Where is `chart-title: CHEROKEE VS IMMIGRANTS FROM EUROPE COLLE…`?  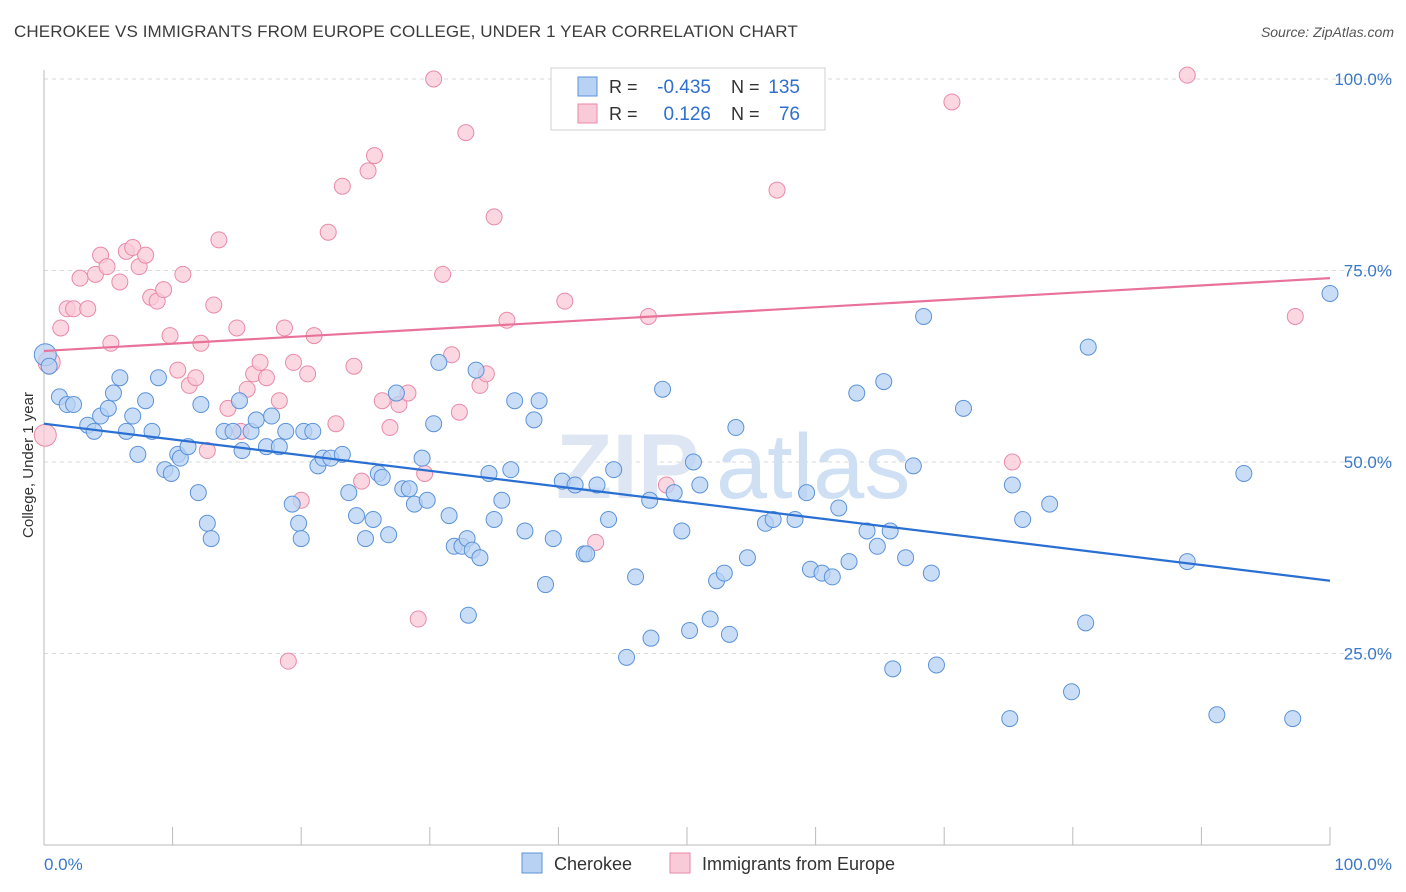
chart-title: CHEROKEE VS IMMIGRANTS FROM EUROPE COLLE… is located at coordinates (406, 31).